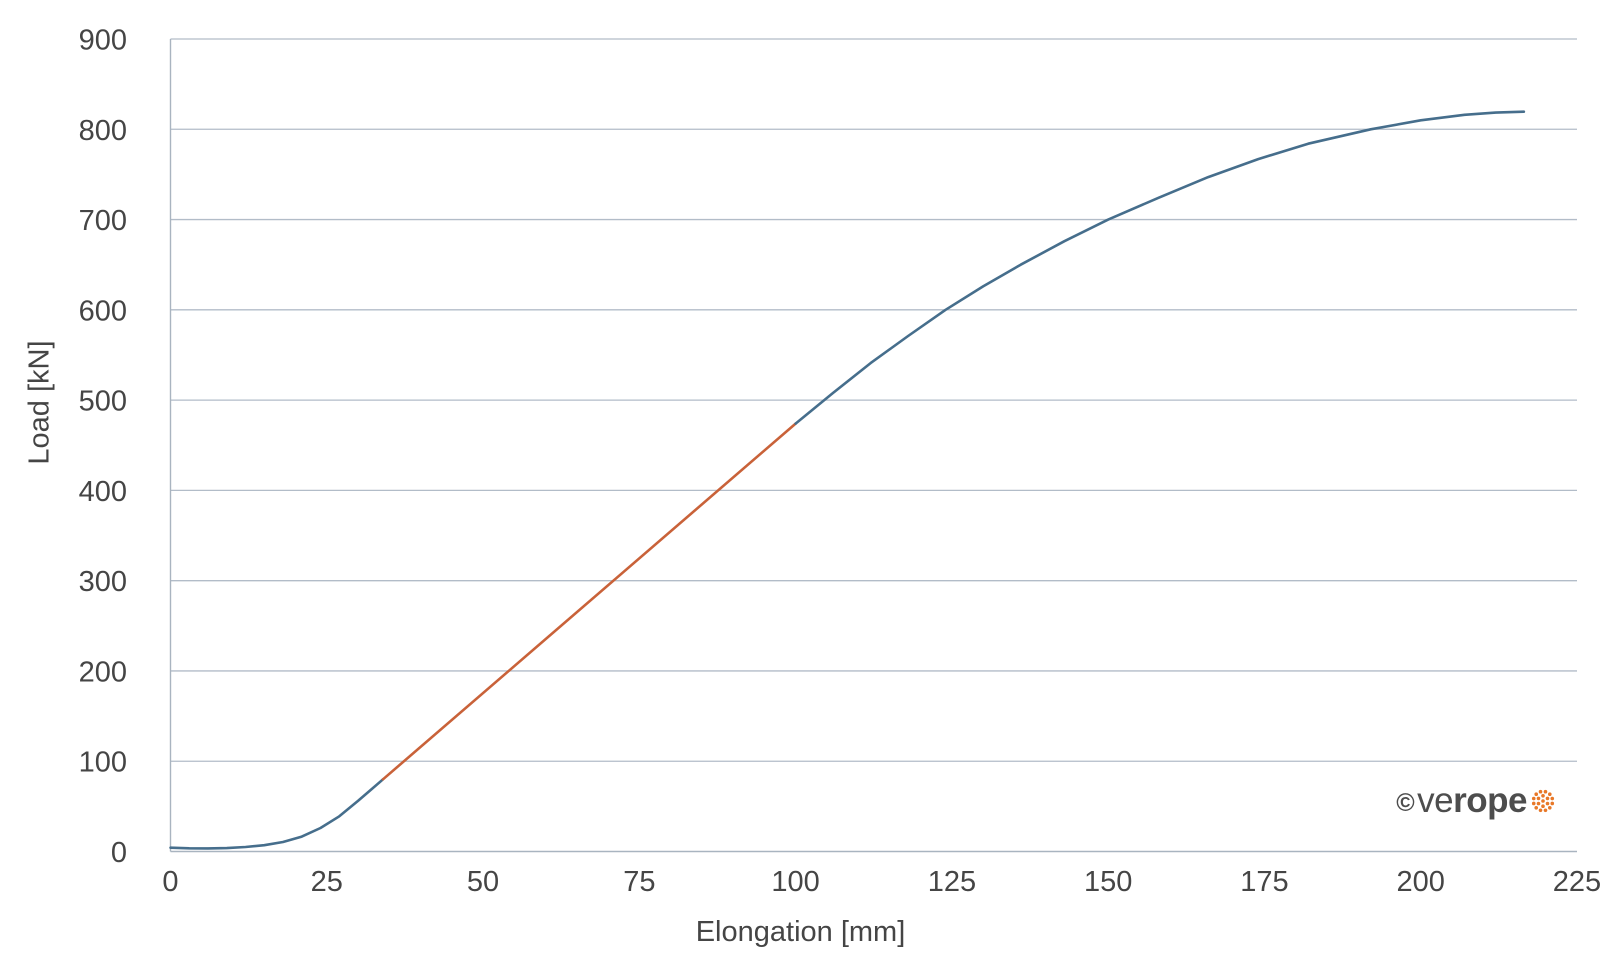 This screenshot has width=1601, height=975. I want to click on x-tick-label-50: 50, so click(483, 882).